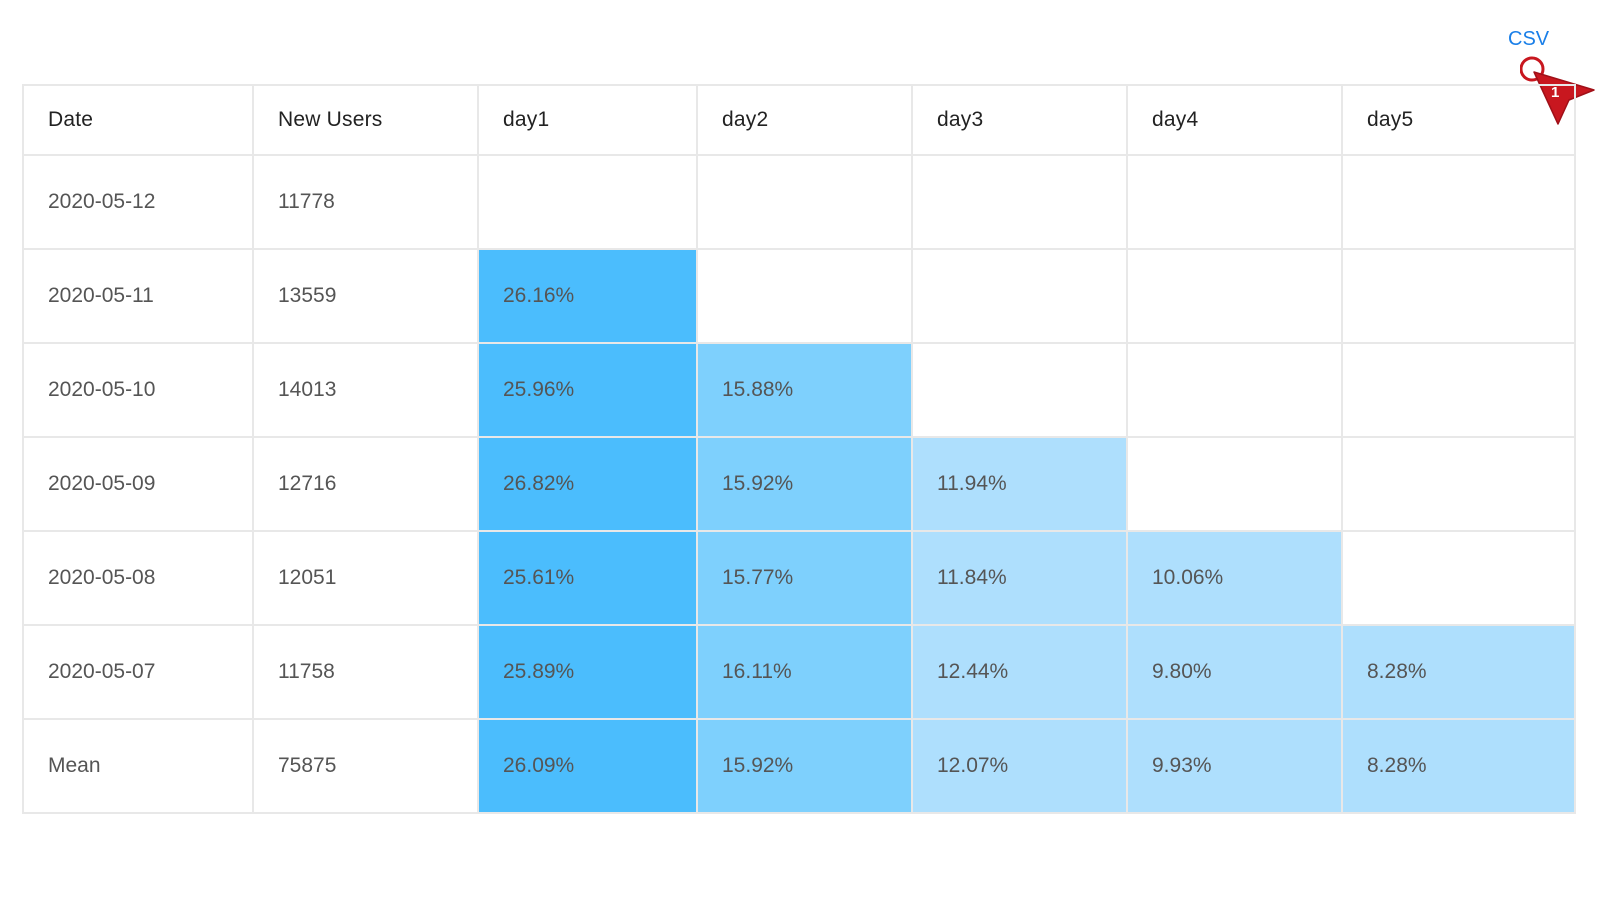 This screenshot has height=900, width=1600. What do you see at coordinates (804, 390) in the screenshot?
I see `retention-cell: 15.88%` at bounding box center [804, 390].